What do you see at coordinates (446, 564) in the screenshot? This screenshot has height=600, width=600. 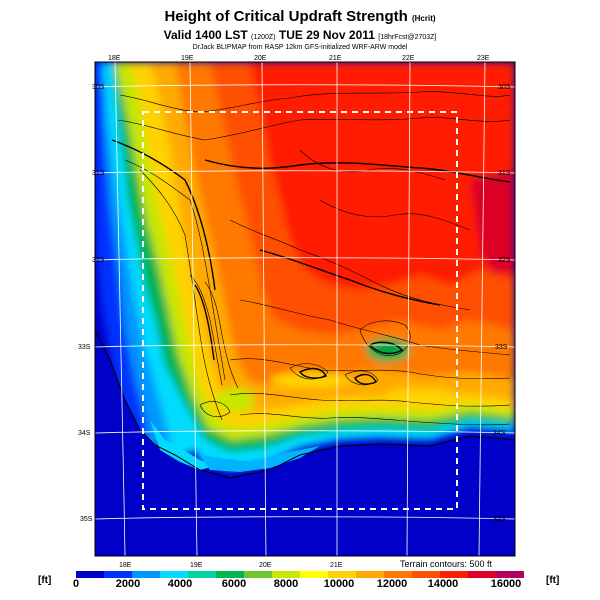 I see `terrain-note: Terrain contours: 500 ft` at bounding box center [446, 564].